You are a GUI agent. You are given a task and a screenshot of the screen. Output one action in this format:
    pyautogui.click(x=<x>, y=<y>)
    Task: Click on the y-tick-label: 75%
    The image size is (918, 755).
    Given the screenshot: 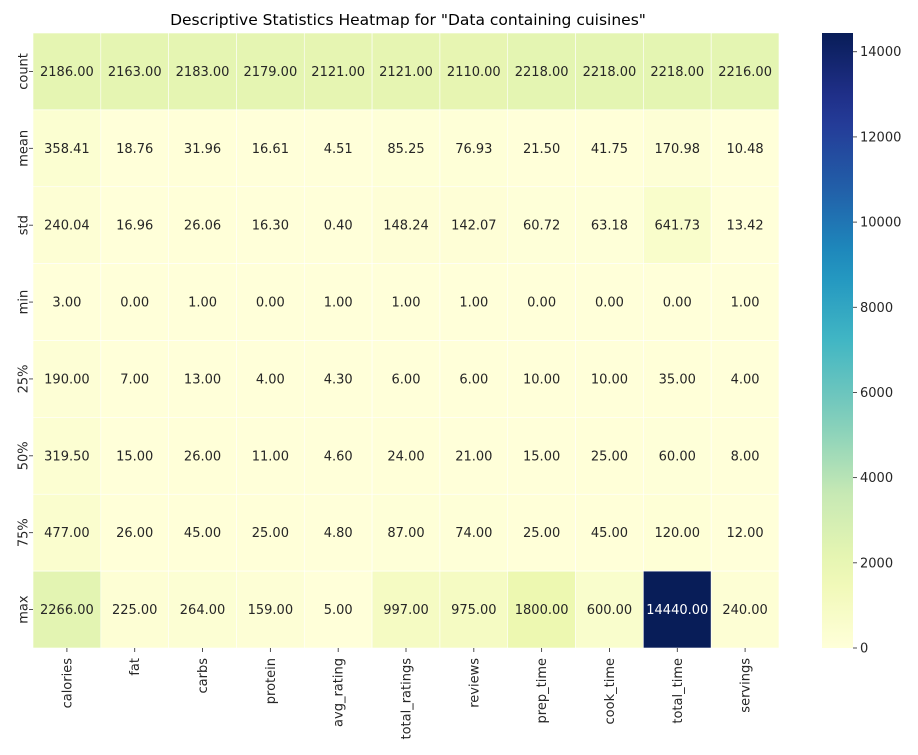 What is the action you would take?
    pyautogui.click(x=24, y=532)
    